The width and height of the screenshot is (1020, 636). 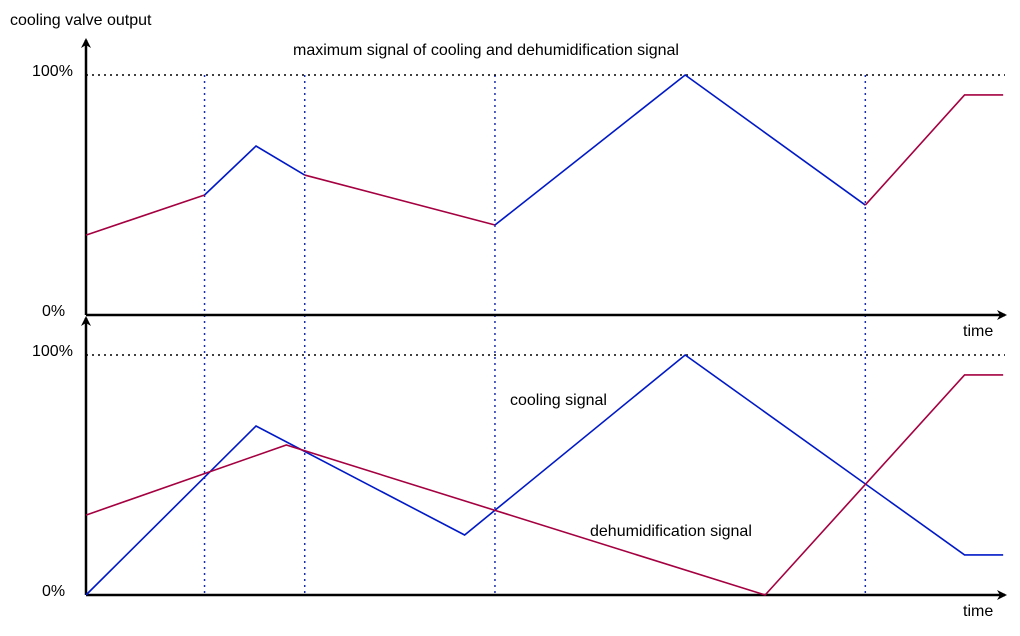 I want to click on top-y-axis-label: cooling valve output, so click(x=81, y=20).